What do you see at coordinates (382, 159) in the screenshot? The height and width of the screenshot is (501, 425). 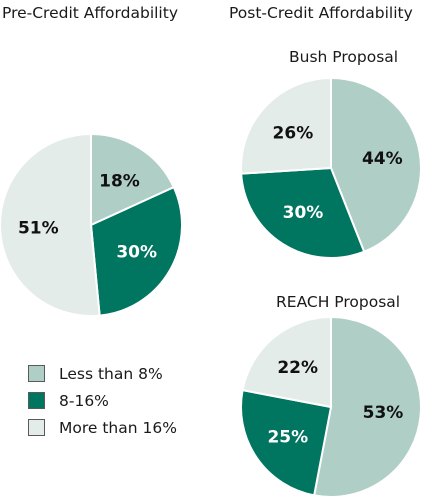 I see `bush-label-less-than-8: 44%` at bounding box center [382, 159].